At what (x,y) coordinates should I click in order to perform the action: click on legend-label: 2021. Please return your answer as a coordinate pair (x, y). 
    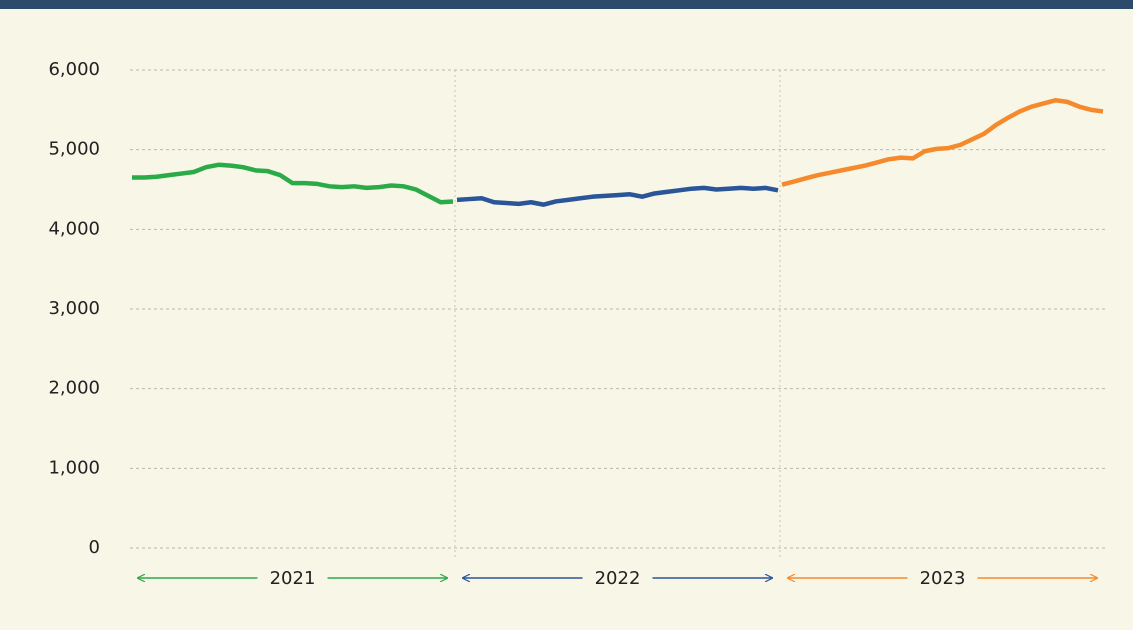
    Looking at the image, I should click on (293, 578).